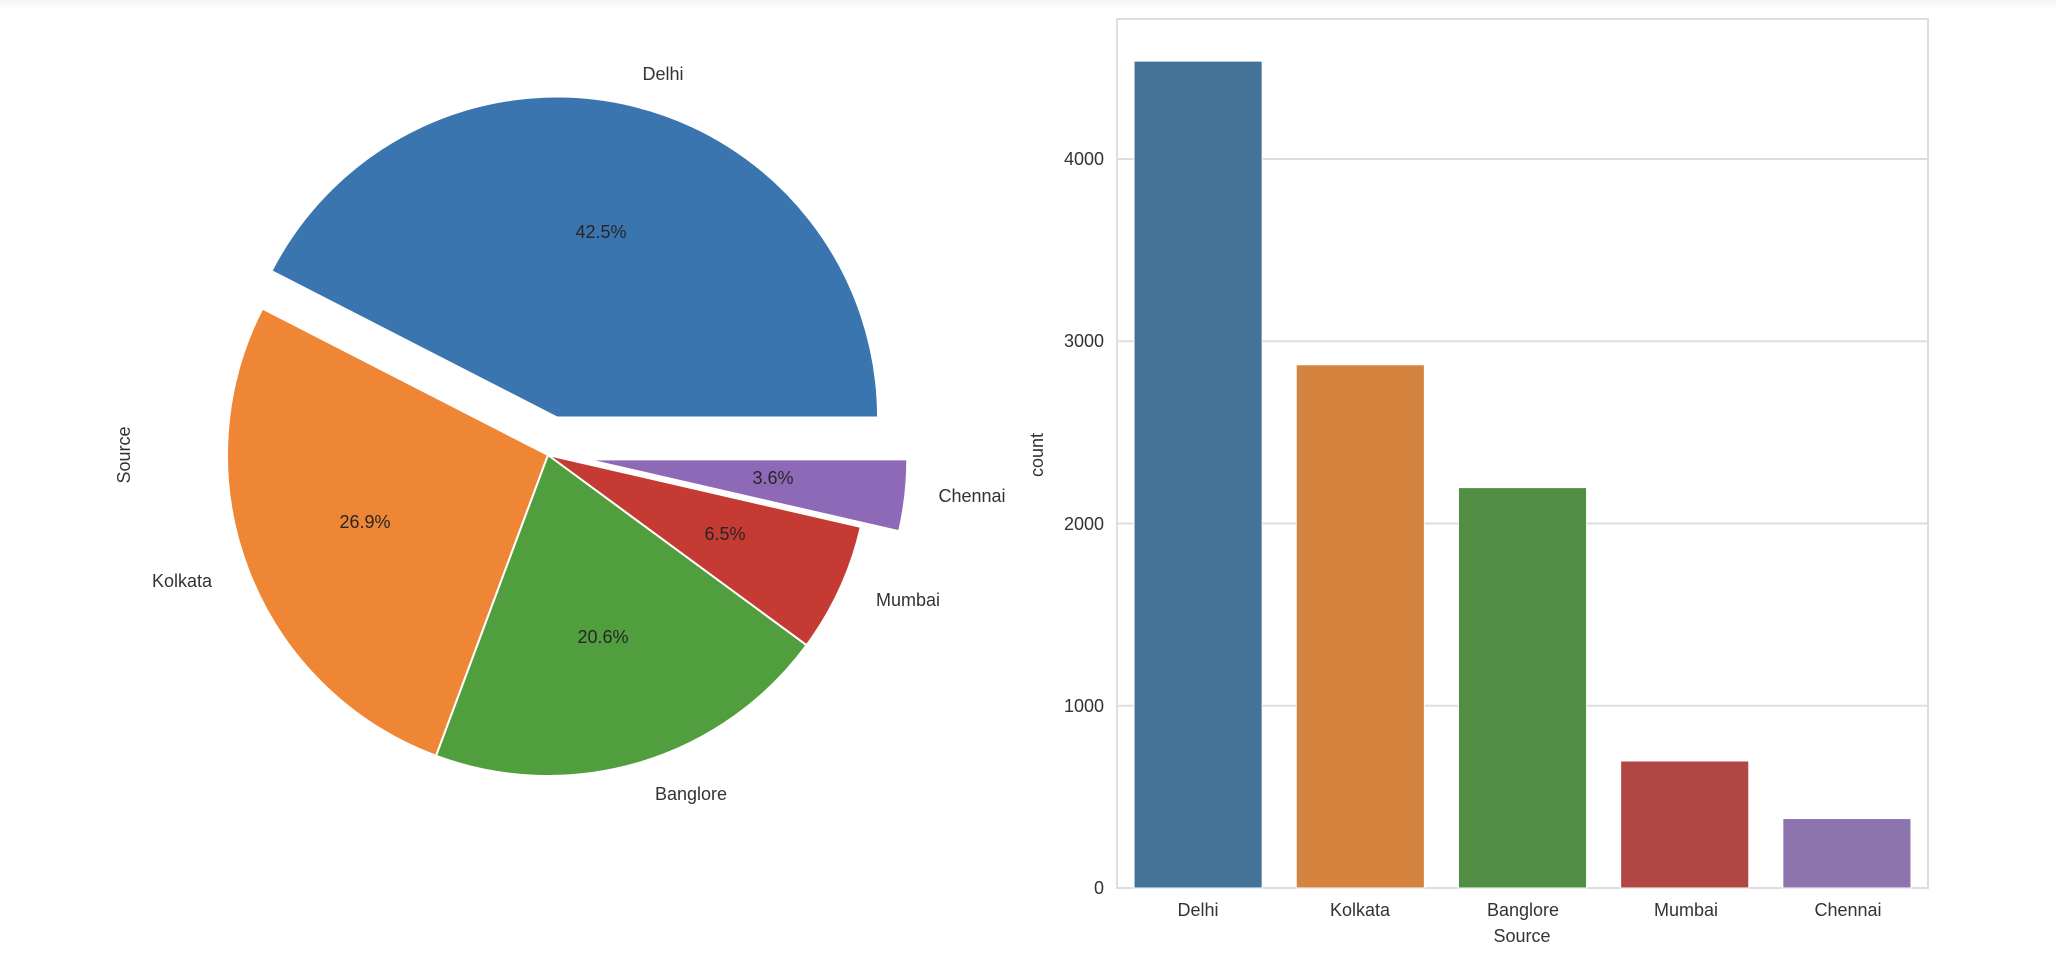 The width and height of the screenshot is (2056, 970). What do you see at coordinates (1847, 853) in the screenshot?
I see `bar-chennai` at bounding box center [1847, 853].